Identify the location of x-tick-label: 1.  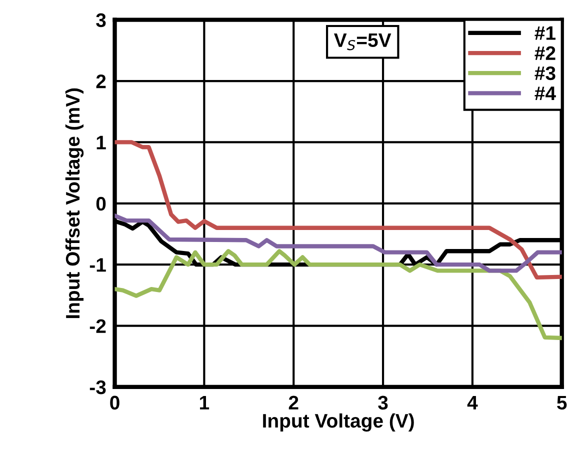
(205, 403).